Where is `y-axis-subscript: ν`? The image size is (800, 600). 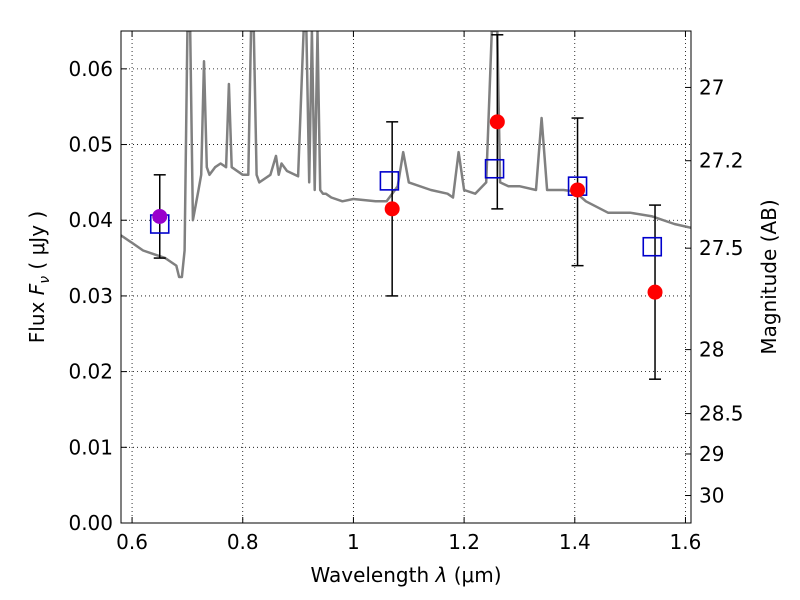
y-axis-subscript: ν is located at coordinates (45, 280).